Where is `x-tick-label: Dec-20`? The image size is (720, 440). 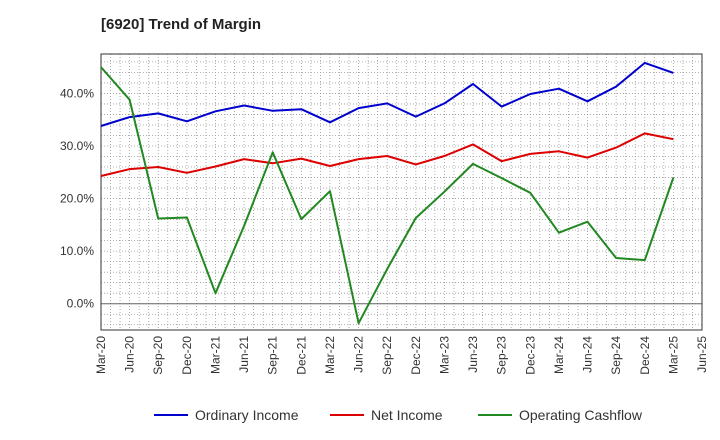 x-tick-label: Dec-20 is located at coordinates (187, 355).